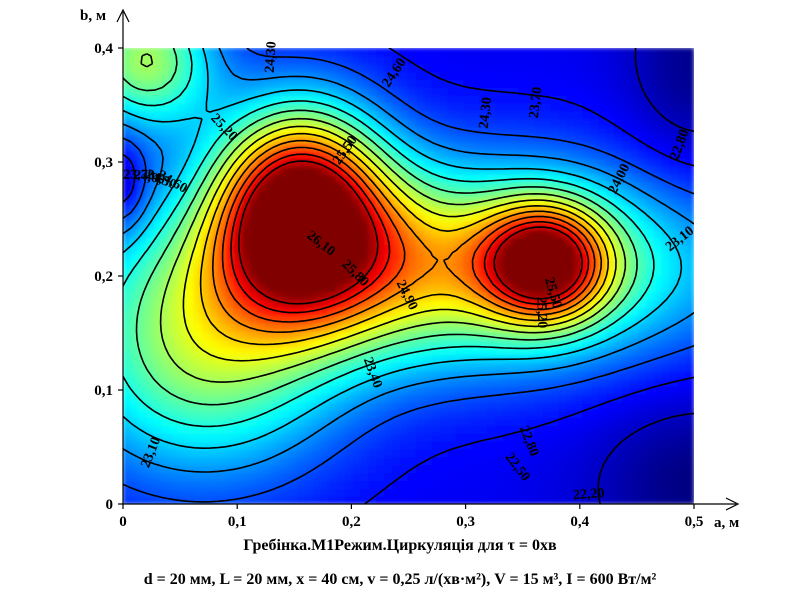  Describe the element at coordinates (351, 522) in the screenshot. I see `x-tick-label: 0,2` at that location.